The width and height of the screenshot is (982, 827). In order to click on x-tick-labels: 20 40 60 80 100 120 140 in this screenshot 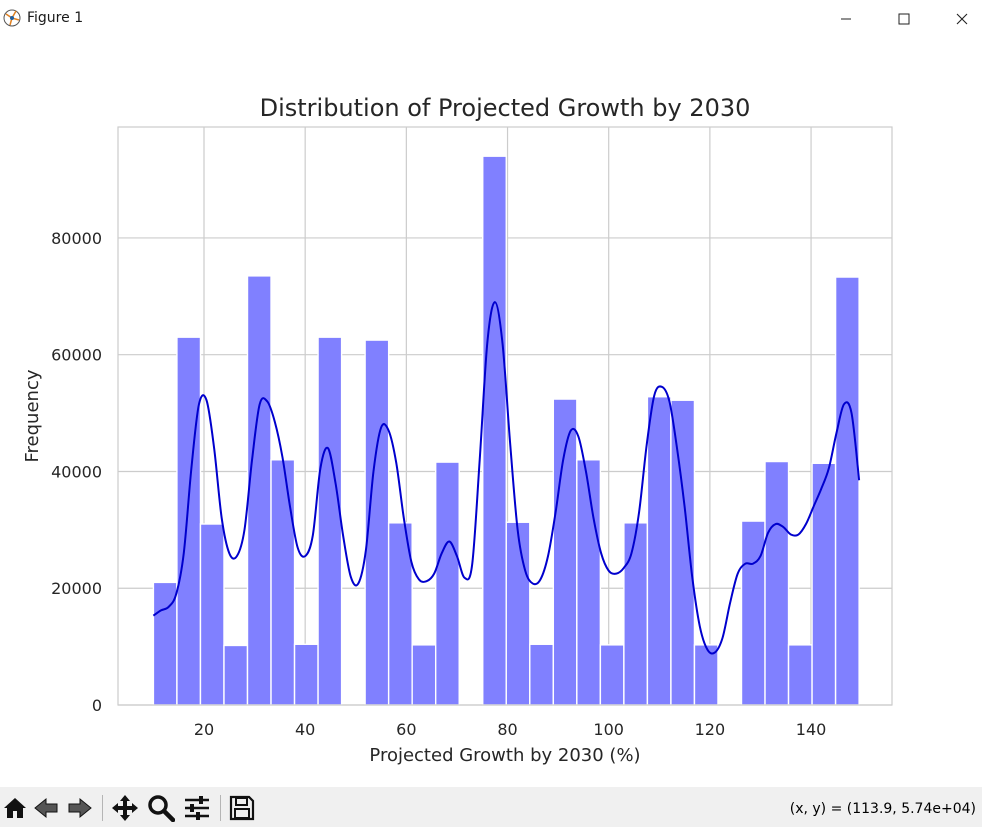, I will do `click(510, 729)`.